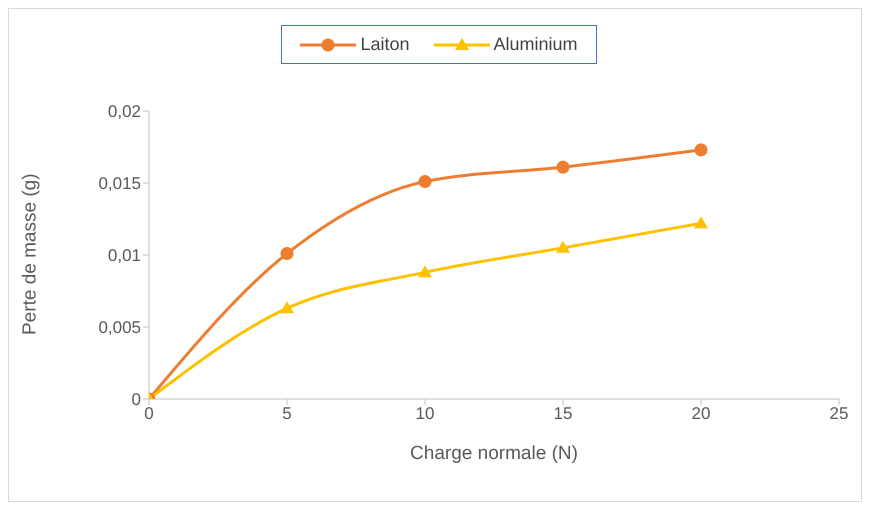 The height and width of the screenshot is (510, 870). I want to click on y-axis-title: Perte de masse (g), so click(30, 254).